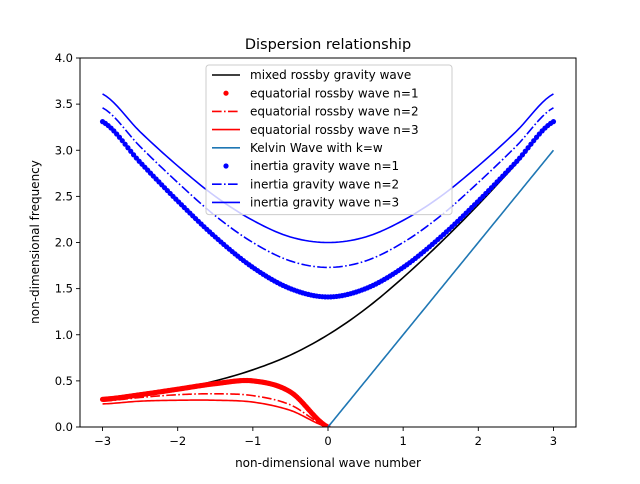 This screenshot has width=640, height=484. I want to click on x-tick-label: −1, so click(252, 441).